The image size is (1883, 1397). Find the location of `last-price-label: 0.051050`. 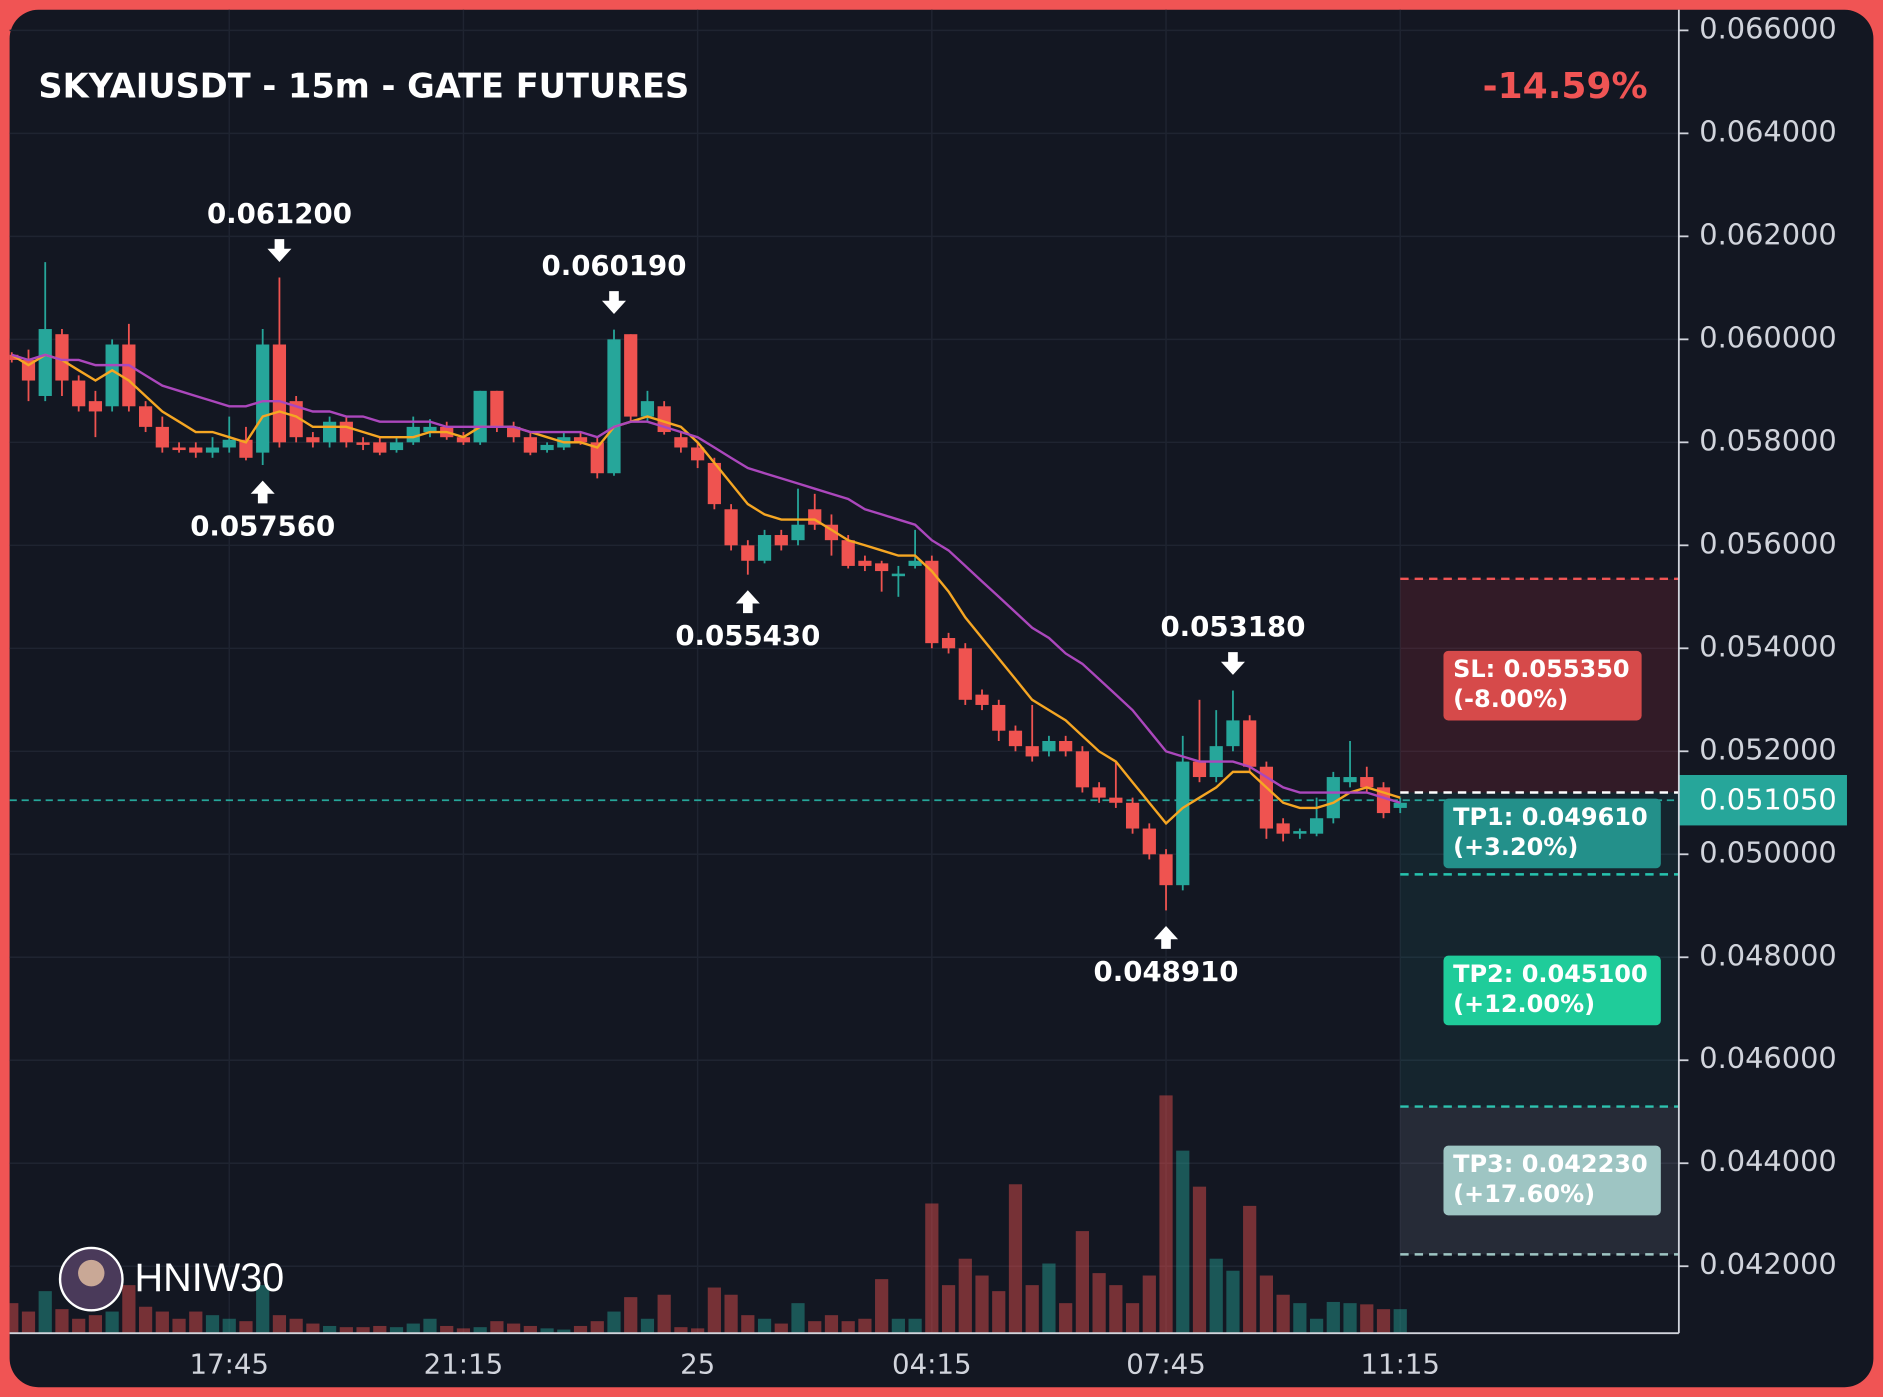

last-price-label: 0.051050 is located at coordinates (1767, 799).